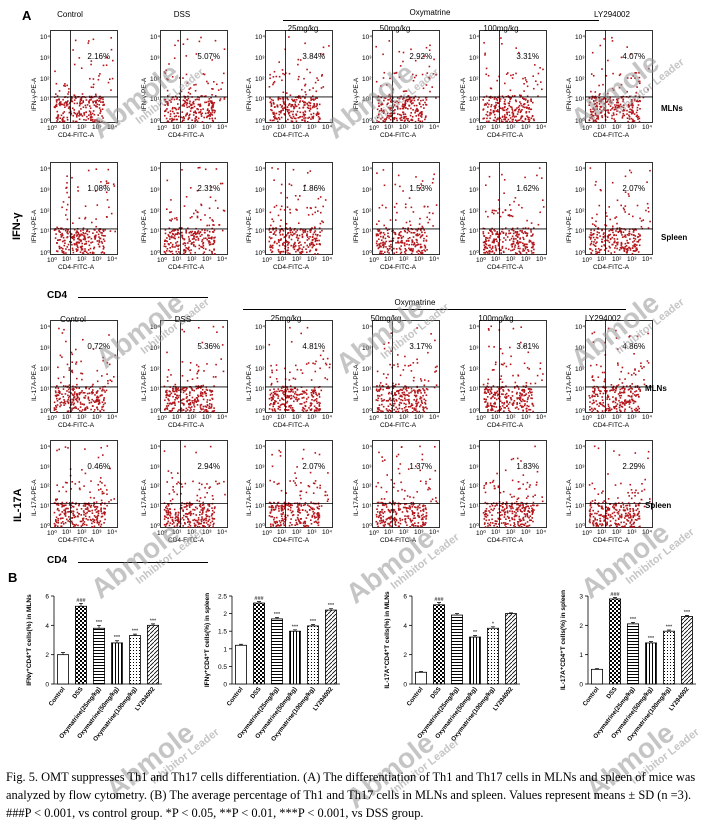 Image resolution: width=719 pixels, height=837 pixels. Describe the element at coordinates (528, 188) in the screenshot. I see `quadrant-percentage: 1.62%` at that location.